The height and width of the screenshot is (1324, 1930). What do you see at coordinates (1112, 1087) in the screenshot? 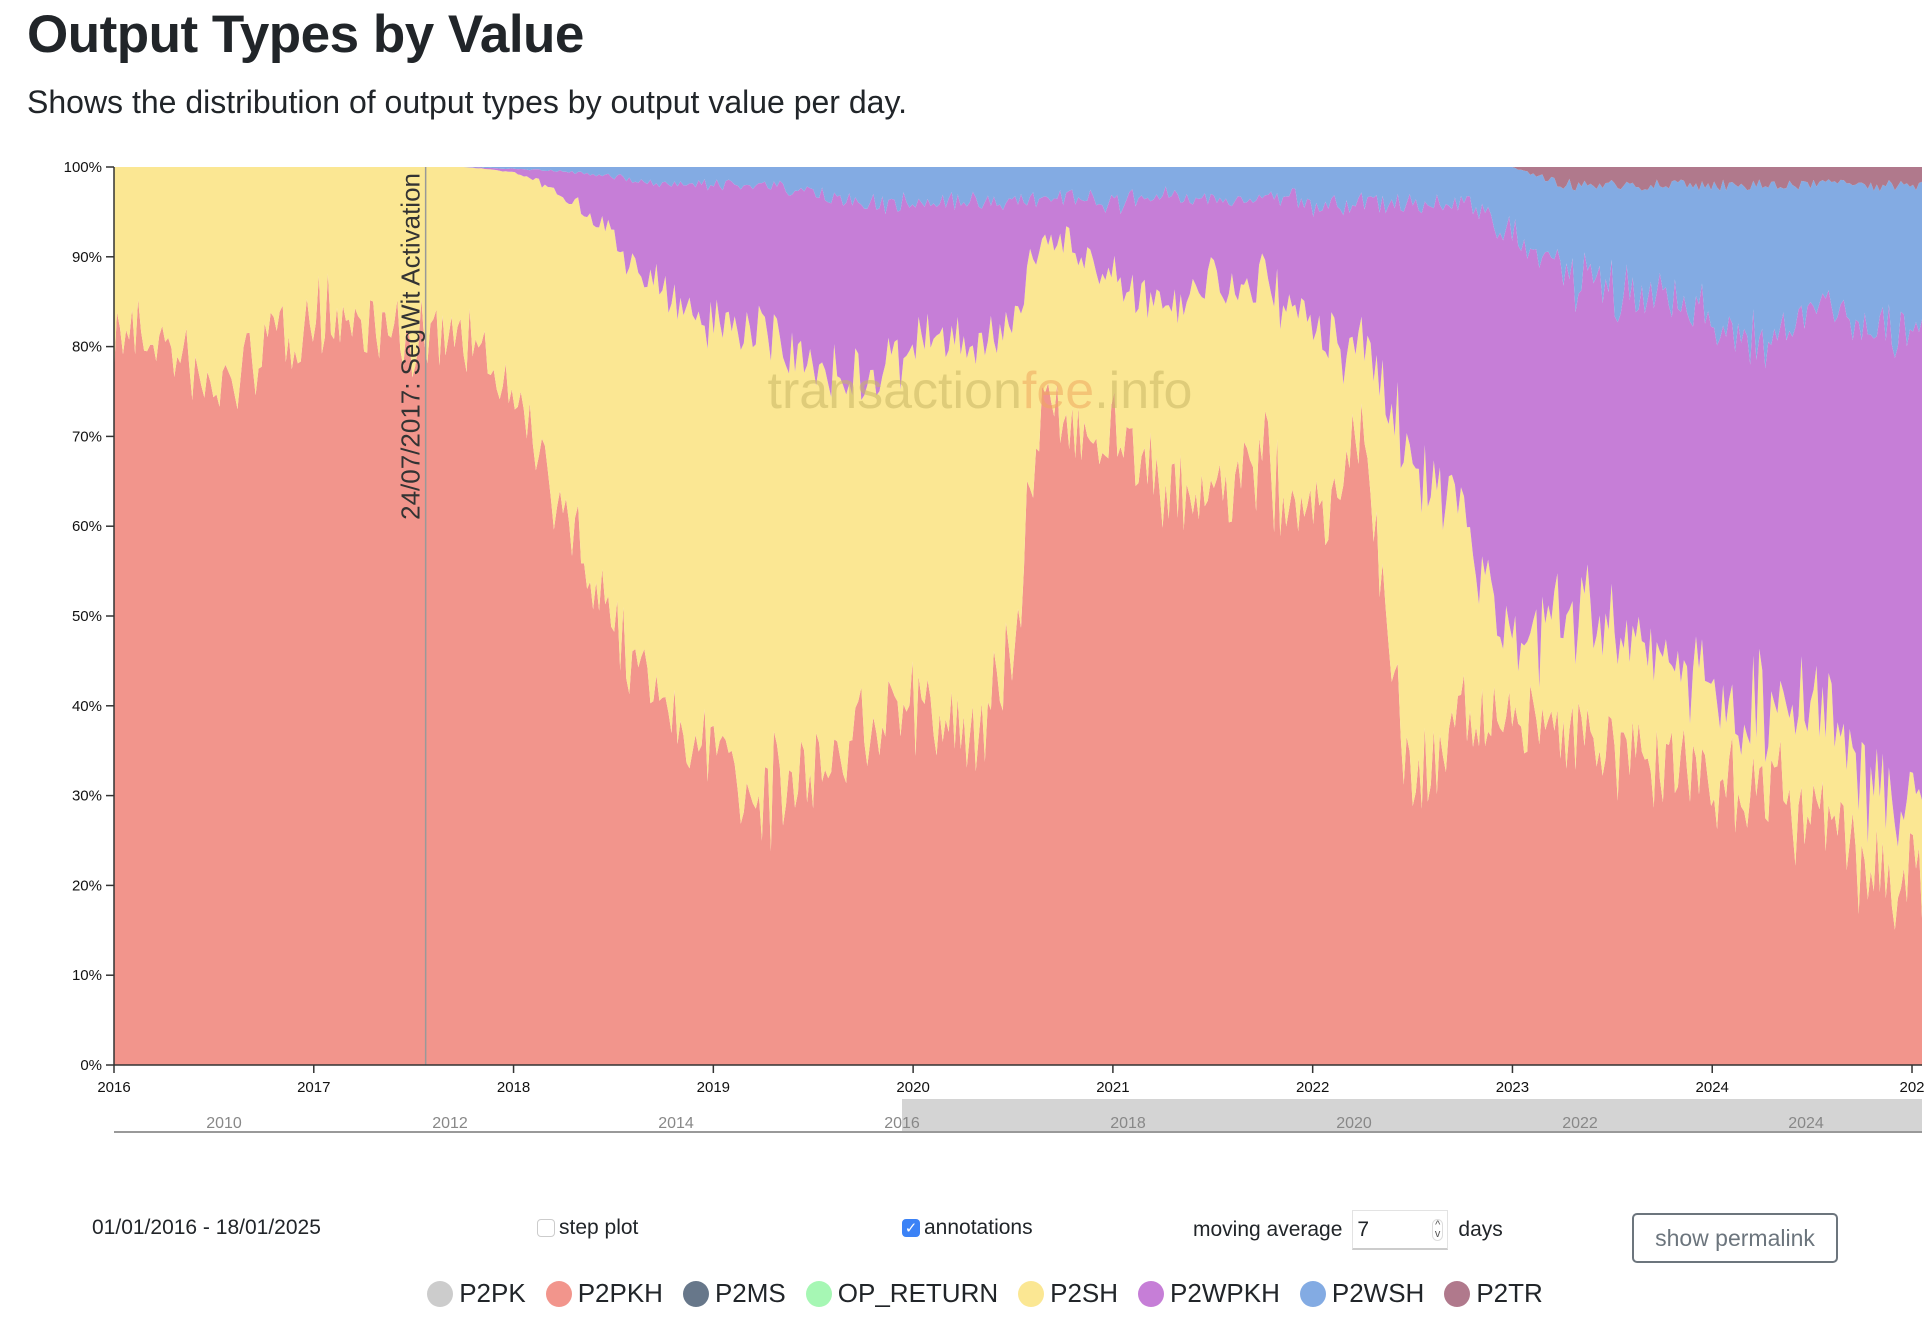
I see `x-tick-label: 2021` at bounding box center [1112, 1087].